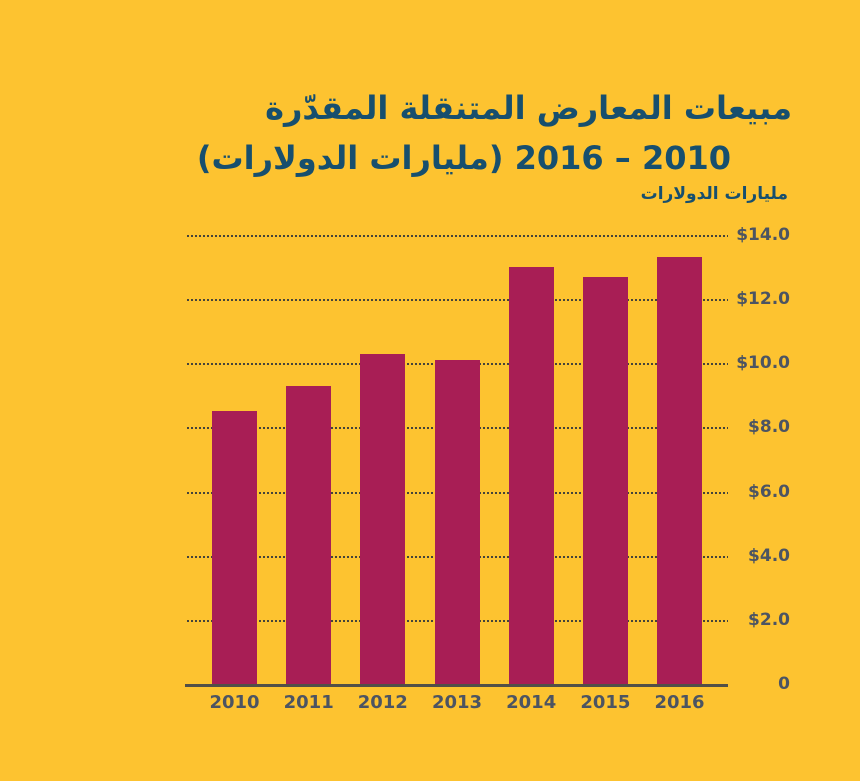  I want to click on gridline-14.0, so click(457, 236).